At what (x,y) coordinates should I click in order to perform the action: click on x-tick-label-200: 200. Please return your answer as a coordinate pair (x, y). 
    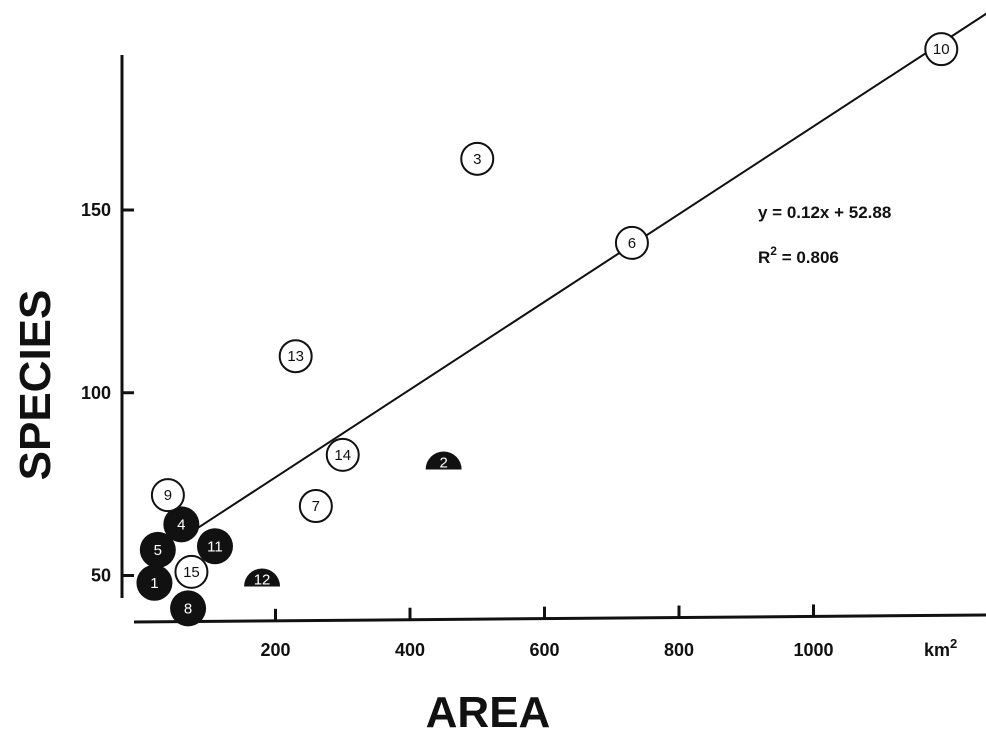
    Looking at the image, I should click on (275, 650).